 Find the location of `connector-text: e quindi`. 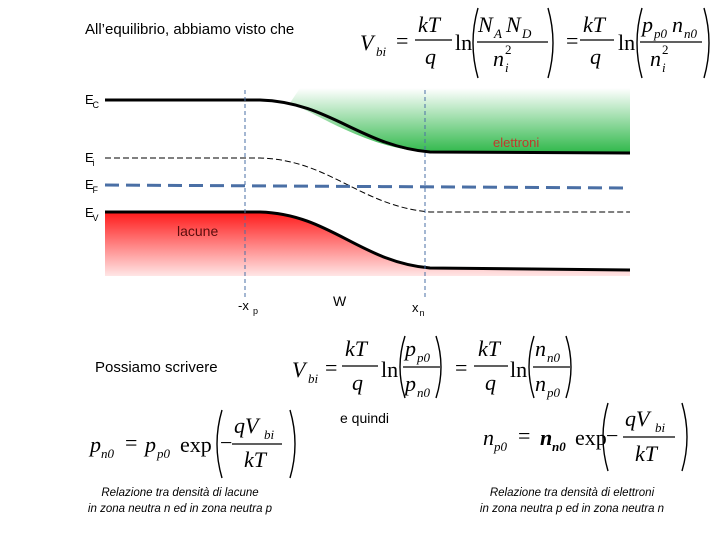

connector-text: e quindi is located at coordinates (364, 418).